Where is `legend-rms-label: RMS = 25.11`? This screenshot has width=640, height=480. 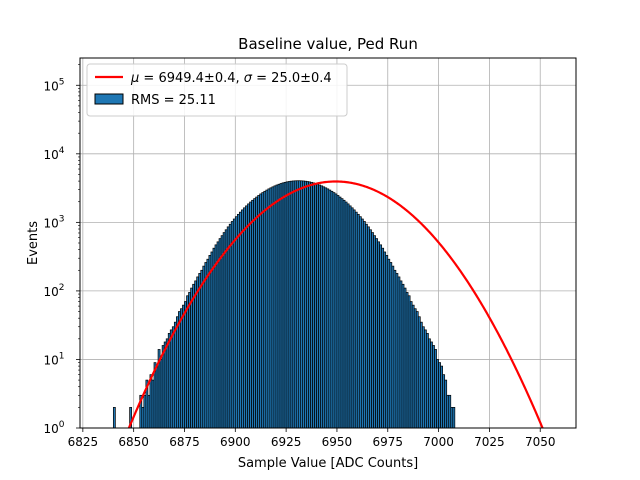
legend-rms-label: RMS = 25.11 is located at coordinates (173, 100).